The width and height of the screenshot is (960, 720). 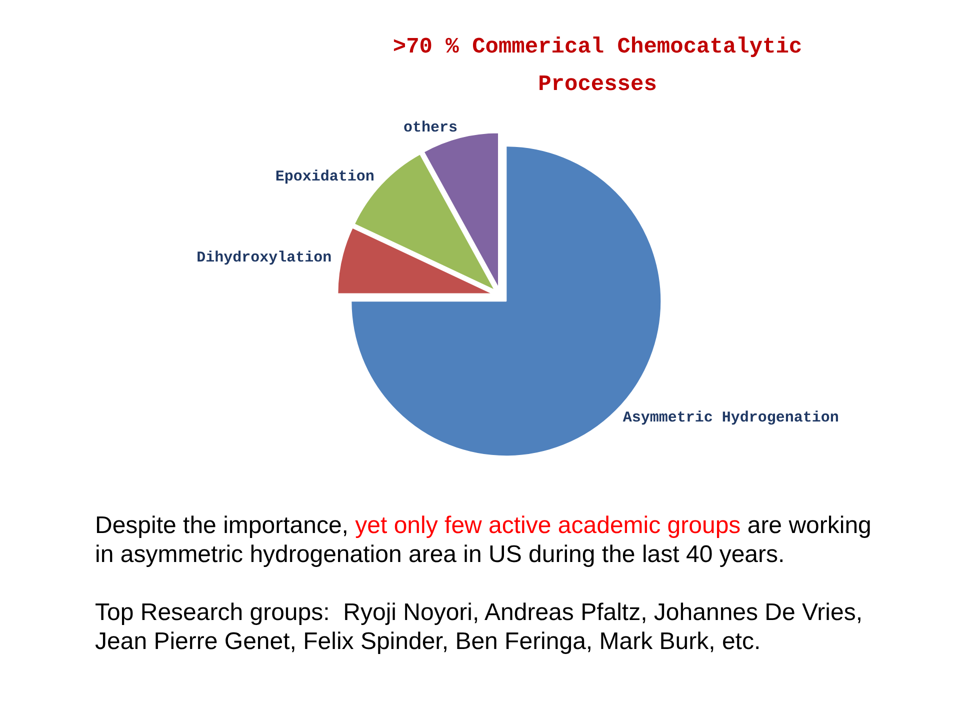 I want to click on slice-label: others, so click(x=430, y=127).